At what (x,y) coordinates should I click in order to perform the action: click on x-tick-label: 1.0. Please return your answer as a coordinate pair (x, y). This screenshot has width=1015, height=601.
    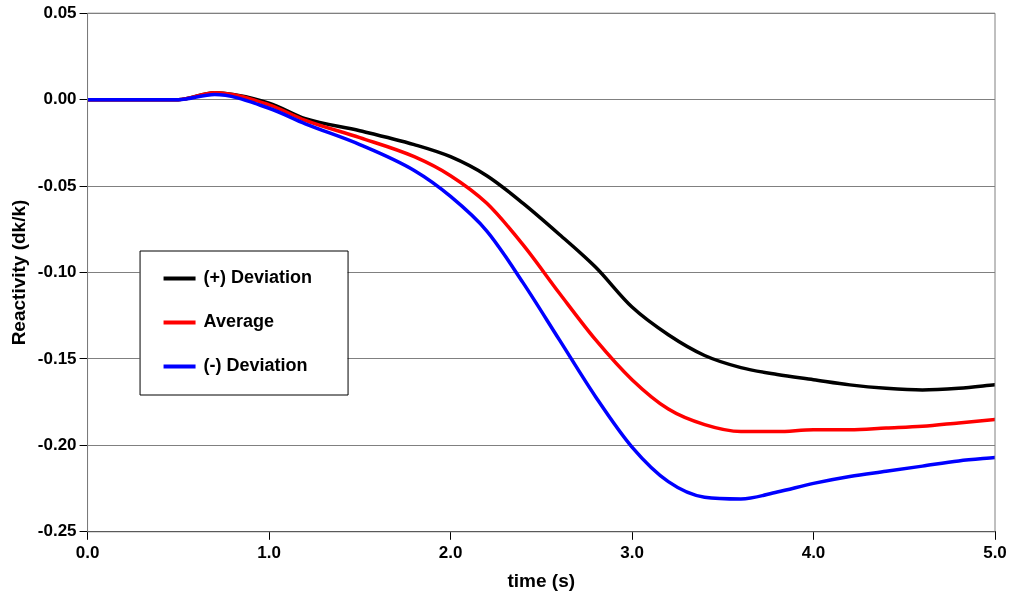
    Looking at the image, I should click on (269, 552).